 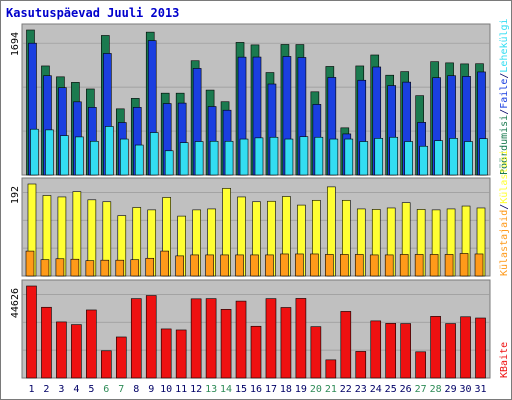 What do you see at coordinates (271, 389) in the screenshot?
I see `x-tick-label-day-17: 17` at bounding box center [271, 389].